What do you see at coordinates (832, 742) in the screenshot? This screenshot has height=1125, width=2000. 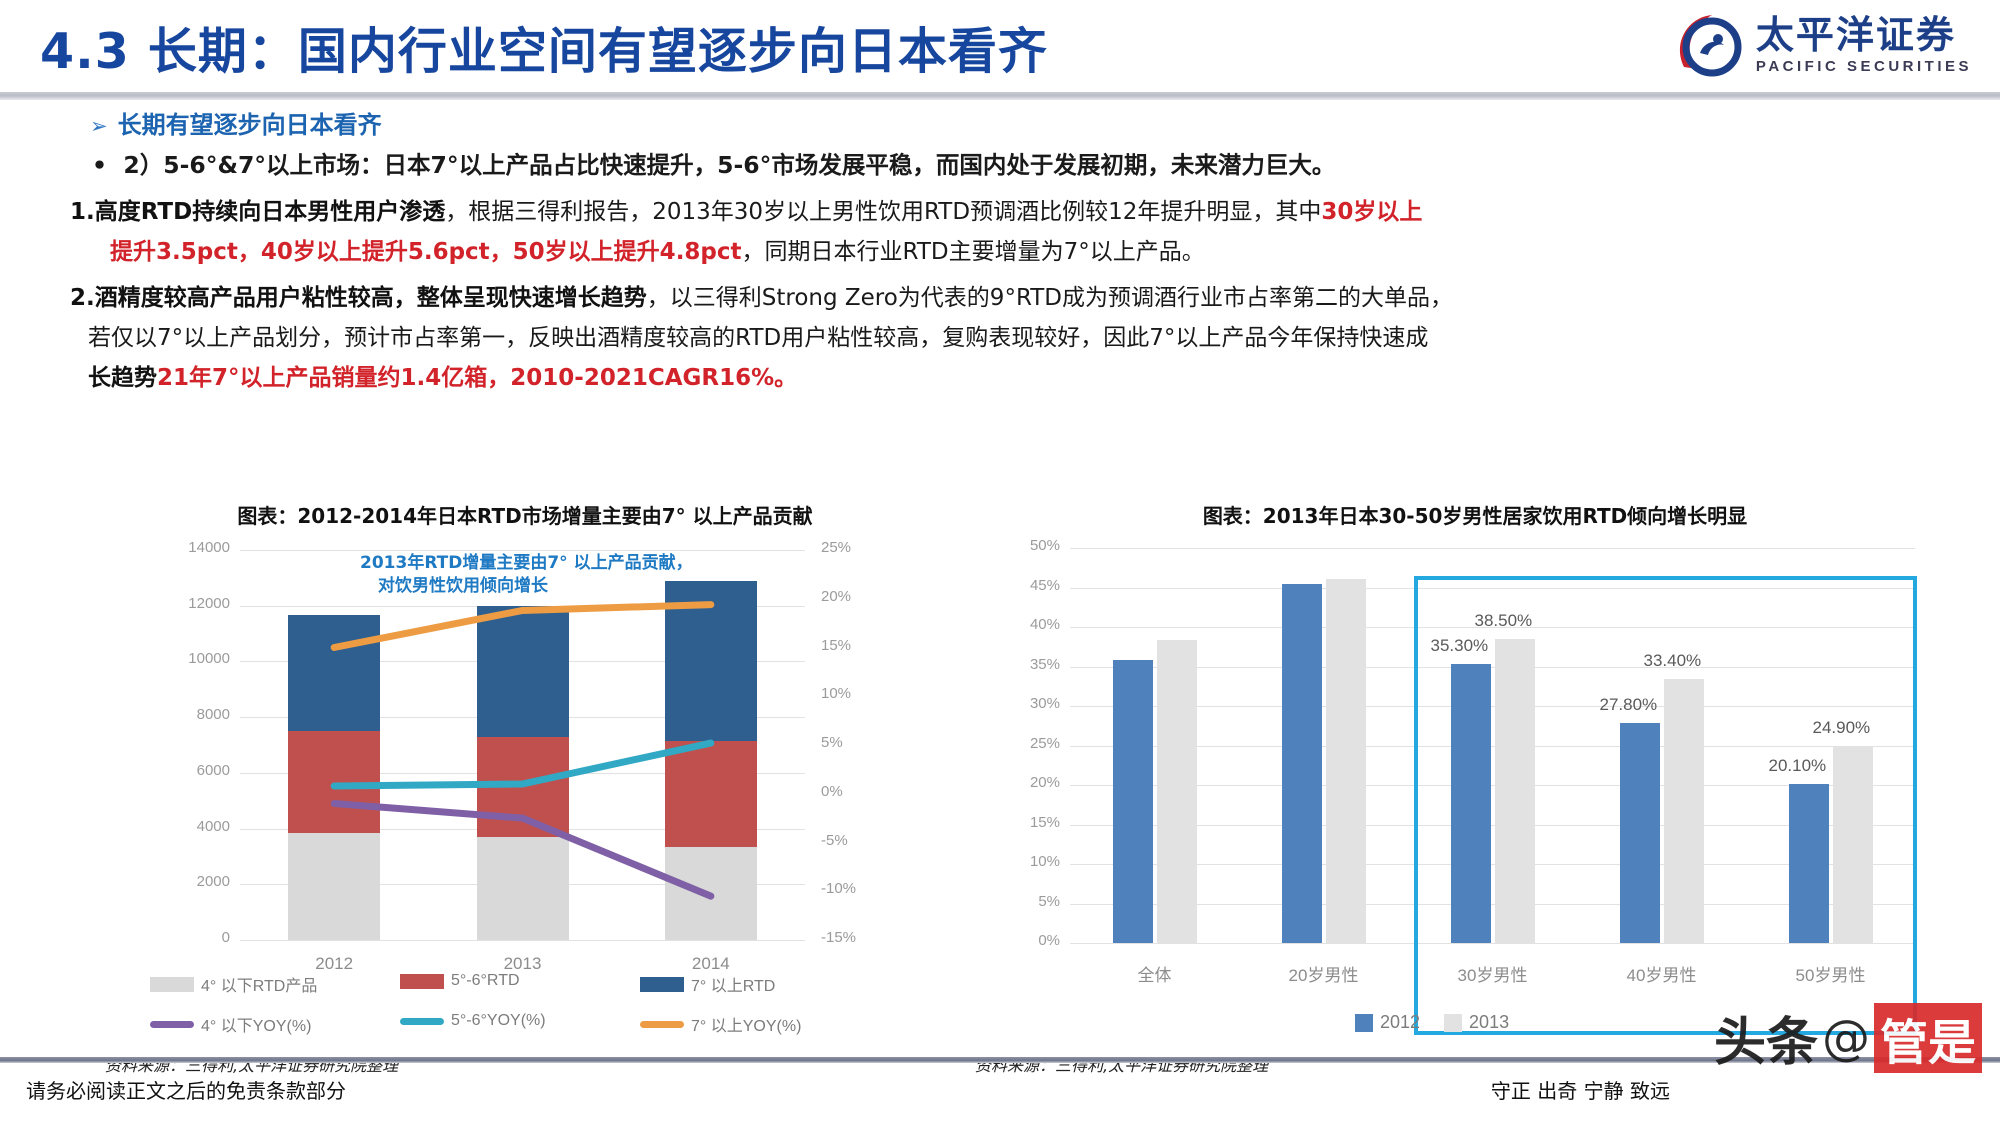 I see `y2-axis-tick-label: 5%` at bounding box center [832, 742].